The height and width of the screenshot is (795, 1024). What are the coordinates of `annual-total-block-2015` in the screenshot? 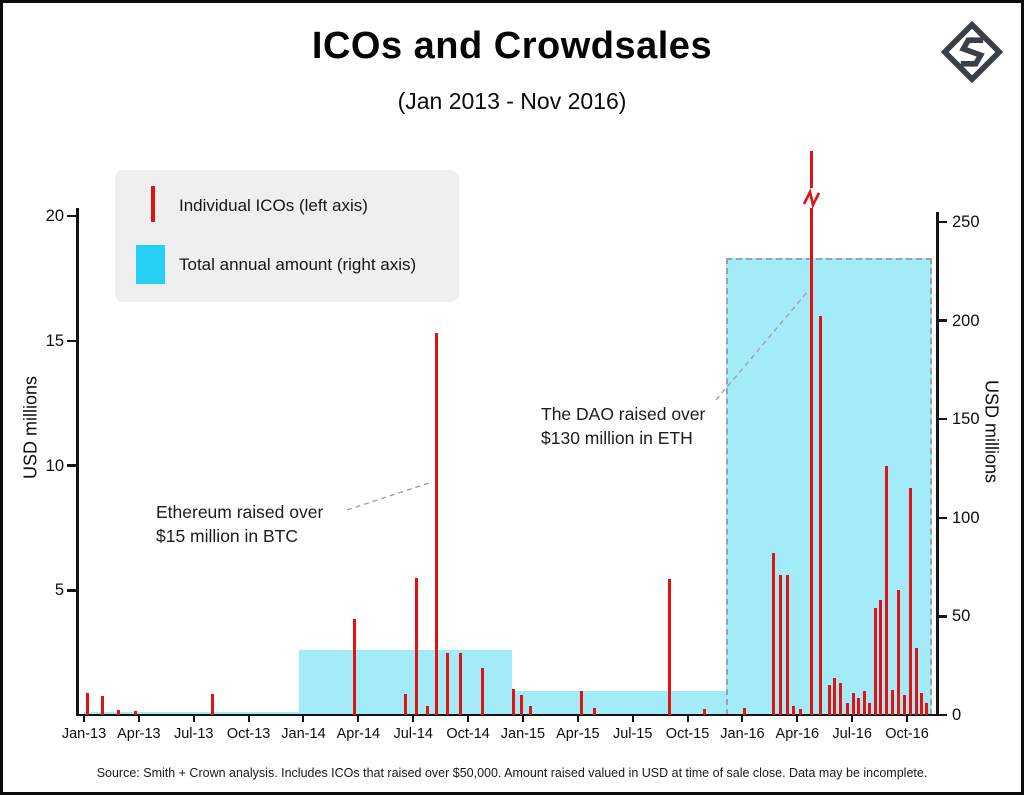 It's located at (618, 703).